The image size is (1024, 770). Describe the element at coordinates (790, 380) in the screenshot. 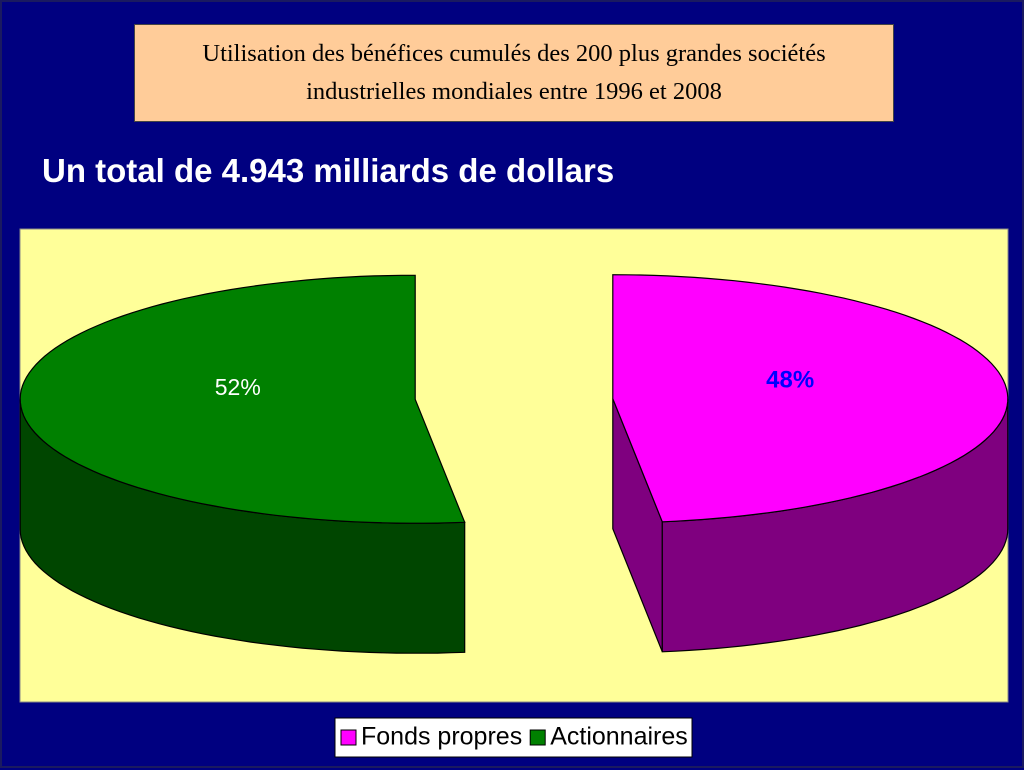

I see `data-label: 48%` at that location.